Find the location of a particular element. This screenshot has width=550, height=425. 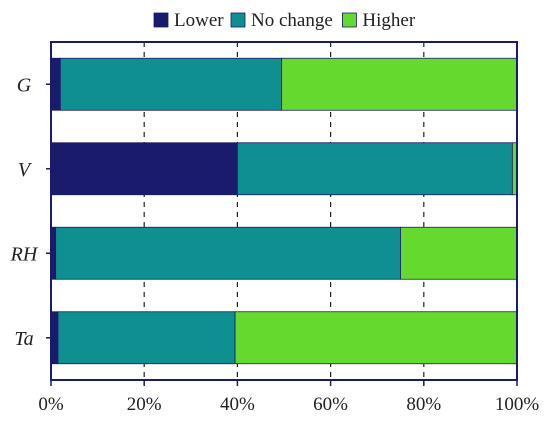

legend: Lower No change Higher is located at coordinates (284, 20).